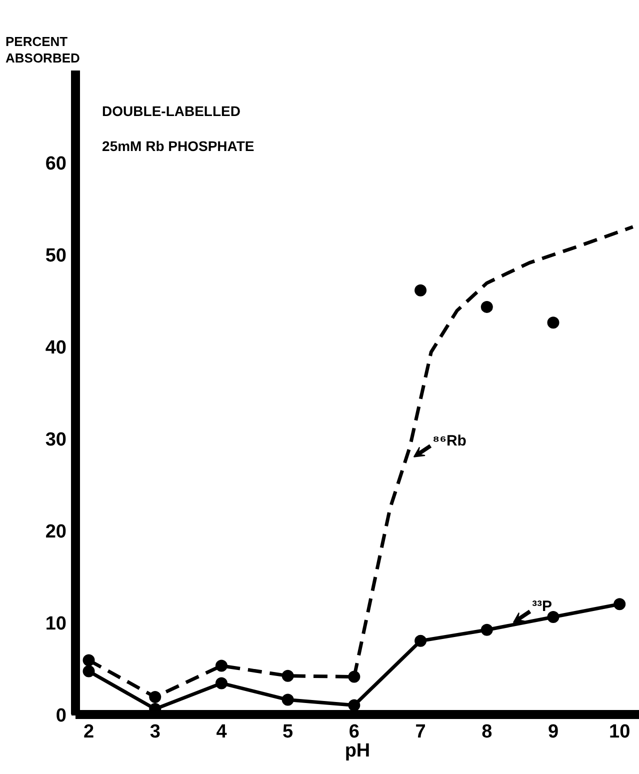 The width and height of the screenshot is (639, 774). Describe the element at coordinates (56, 624) in the screenshot. I see `y-tick-label: 10` at that location.